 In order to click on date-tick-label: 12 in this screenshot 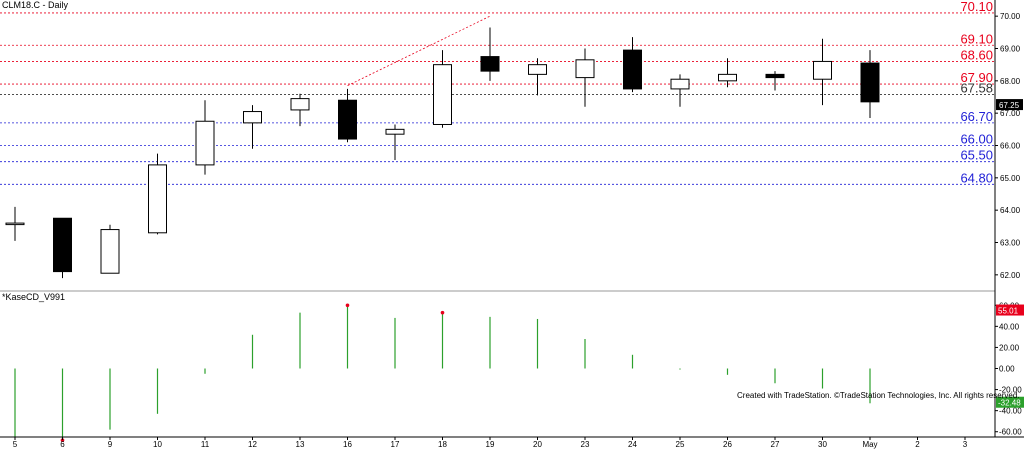, I will do `click(252, 444)`.